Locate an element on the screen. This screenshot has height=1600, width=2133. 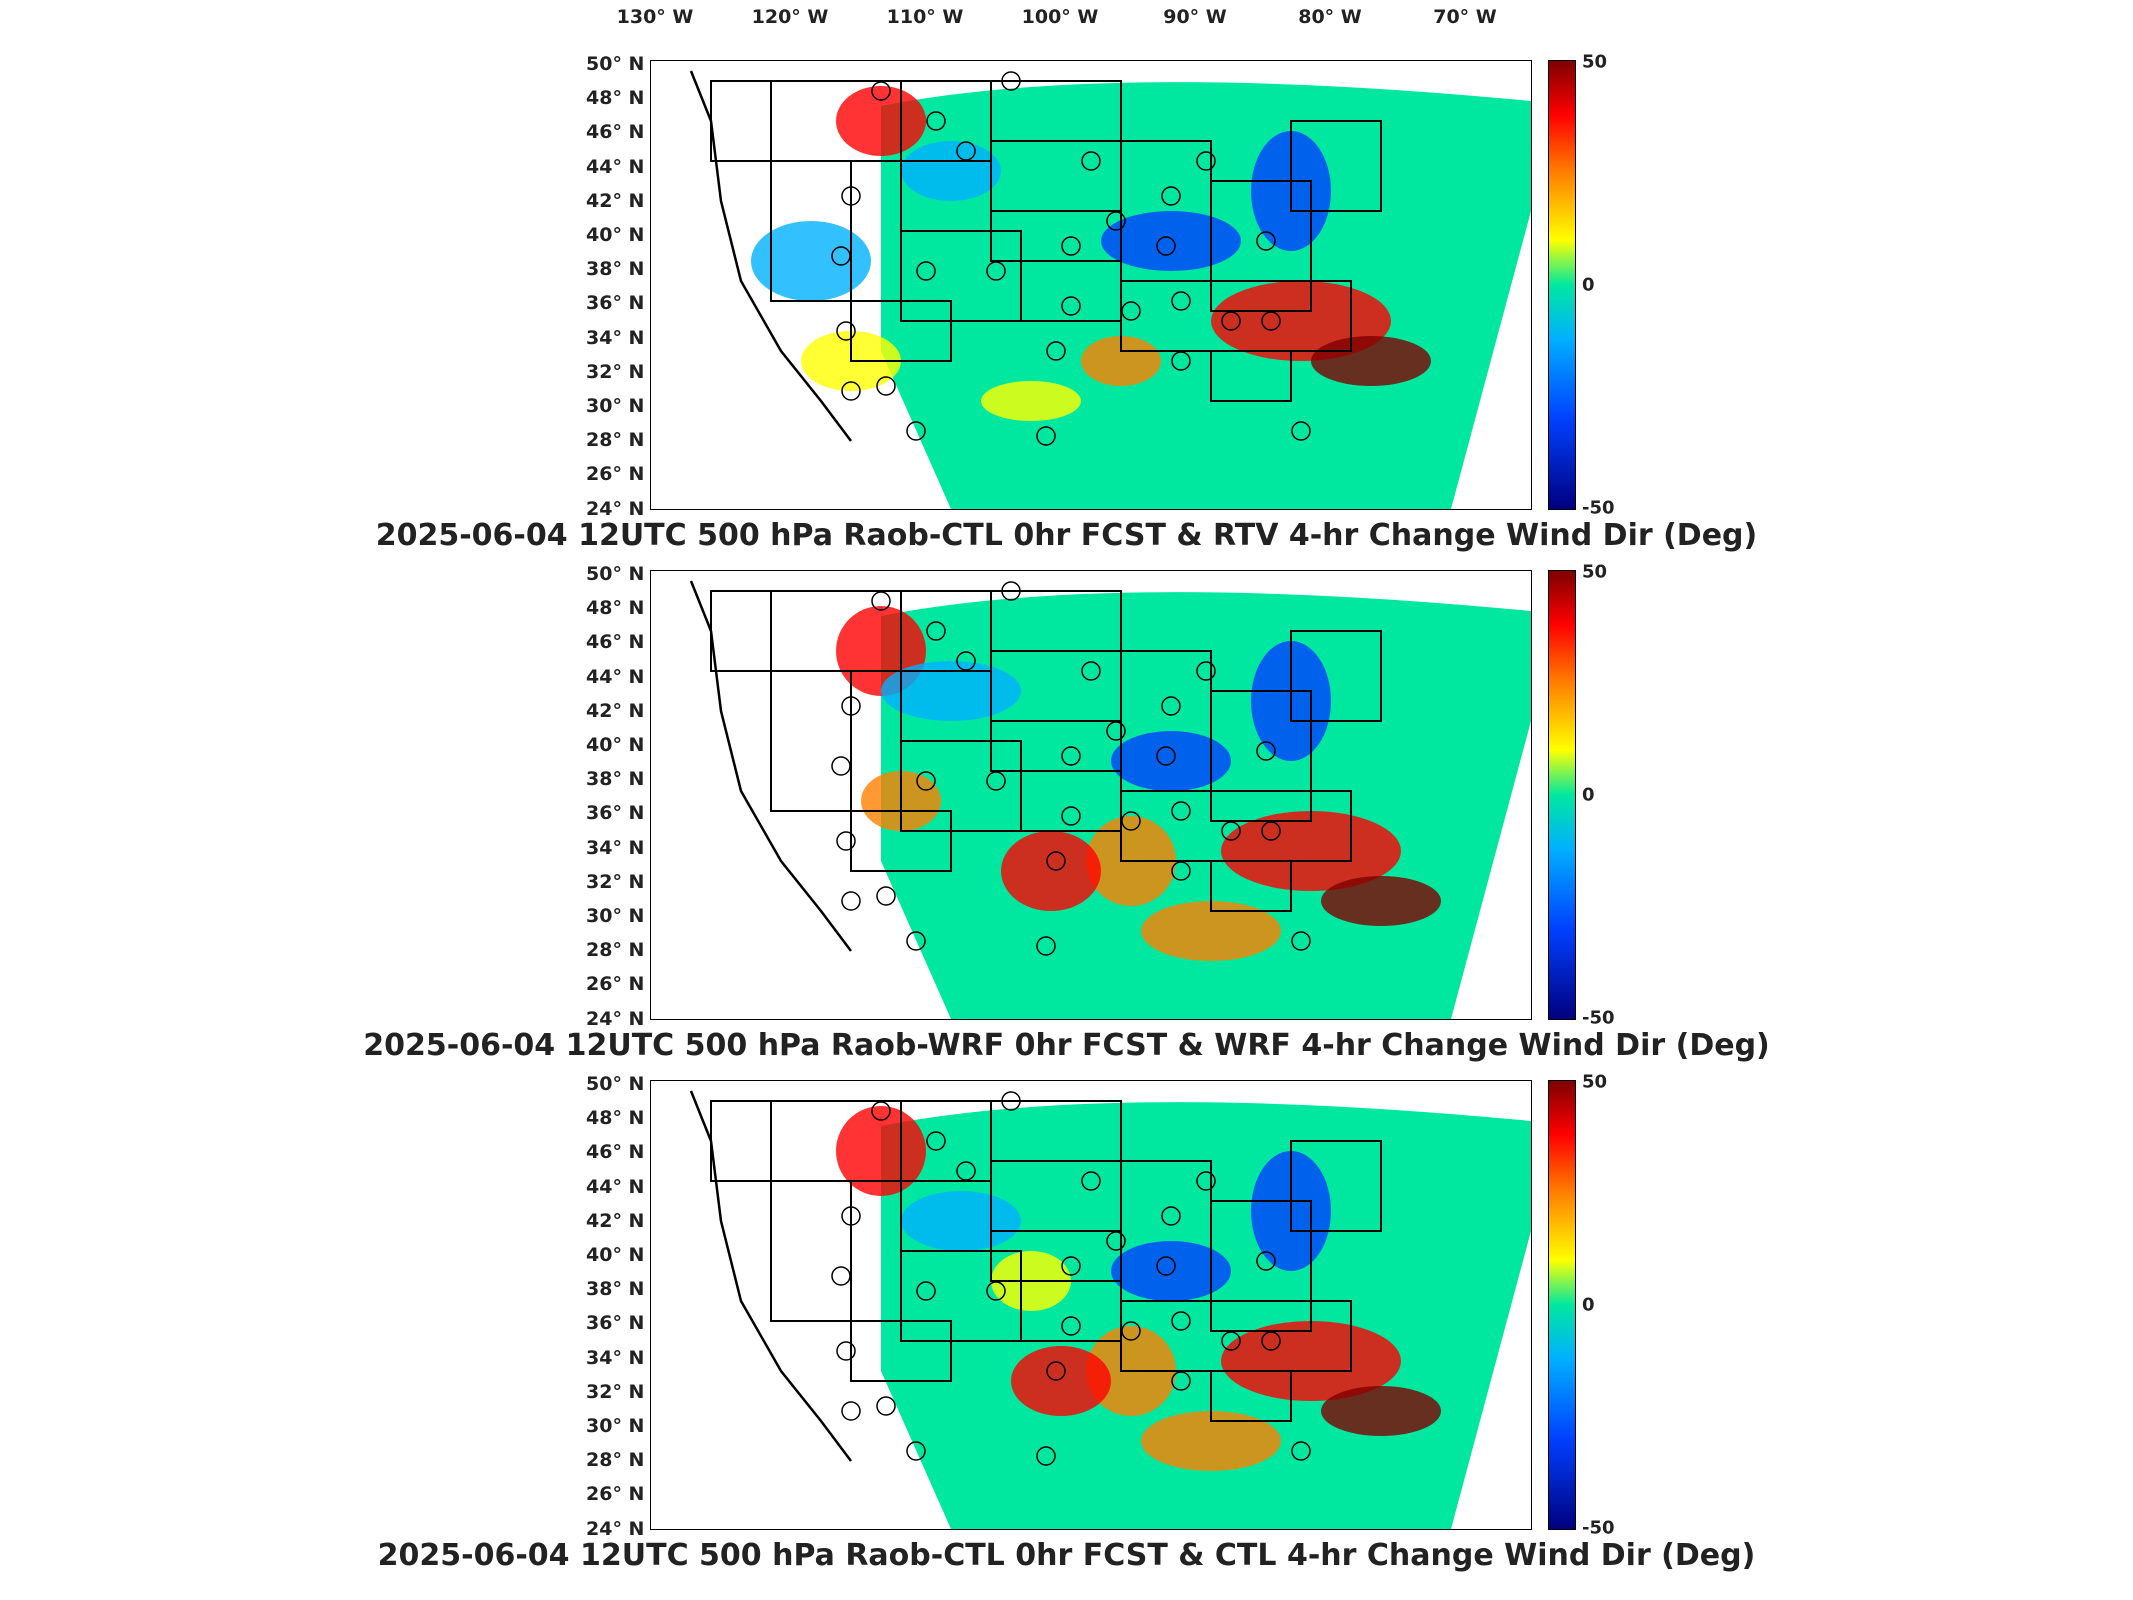
lat-label: 28° N is located at coordinates (615, 950).